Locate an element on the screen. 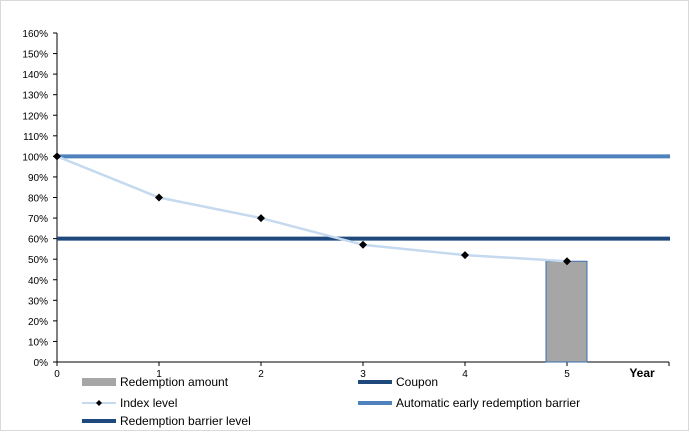 This screenshot has height=432, width=690. legend-item: Redemption barrier level is located at coordinates (166, 421).